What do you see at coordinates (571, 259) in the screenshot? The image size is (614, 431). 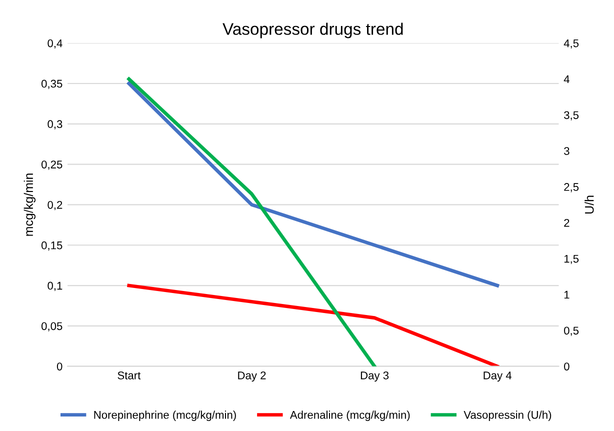 I see `y2-tick-label: 1,5` at bounding box center [571, 259].